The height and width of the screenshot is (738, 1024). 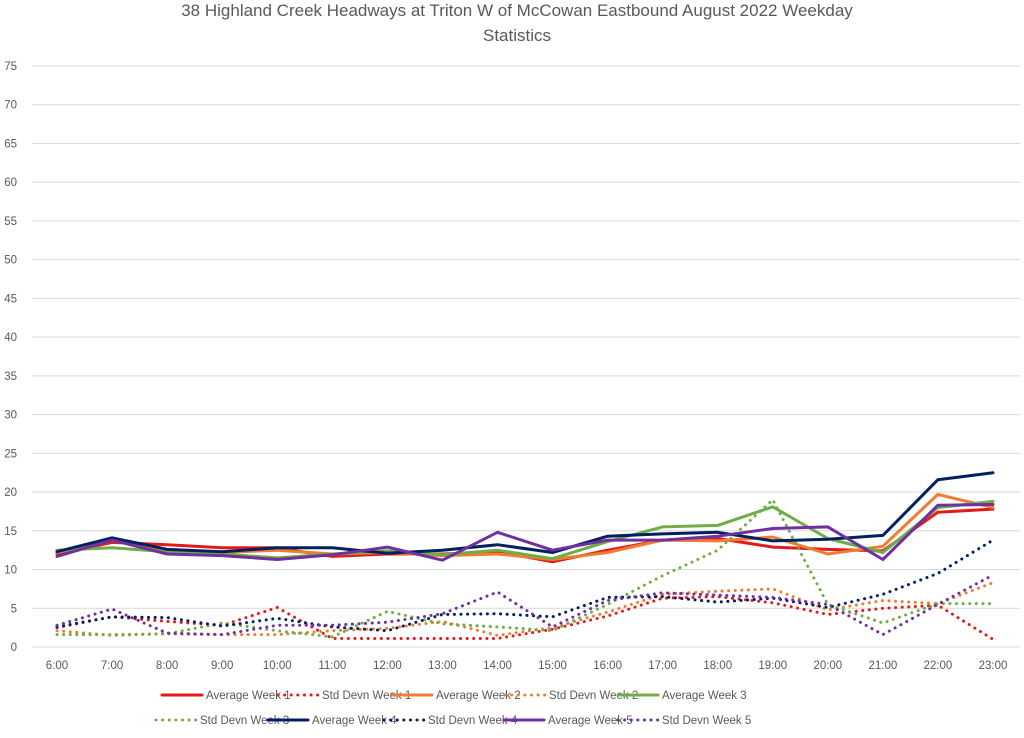 What do you see at coordinates (10, 493) in the screenshot?
I see `y-tick-label: 20` at bounding box center [10, 493].